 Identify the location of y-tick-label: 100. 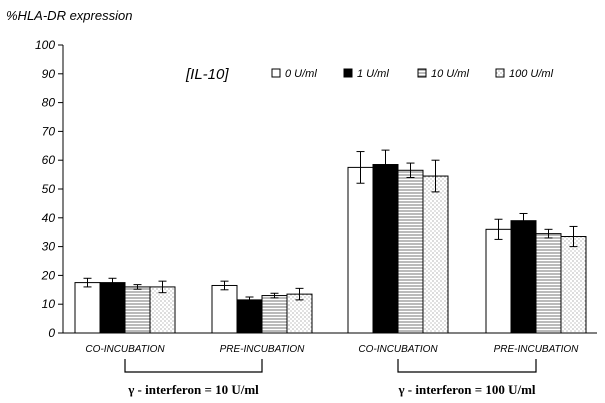
(45, 45).